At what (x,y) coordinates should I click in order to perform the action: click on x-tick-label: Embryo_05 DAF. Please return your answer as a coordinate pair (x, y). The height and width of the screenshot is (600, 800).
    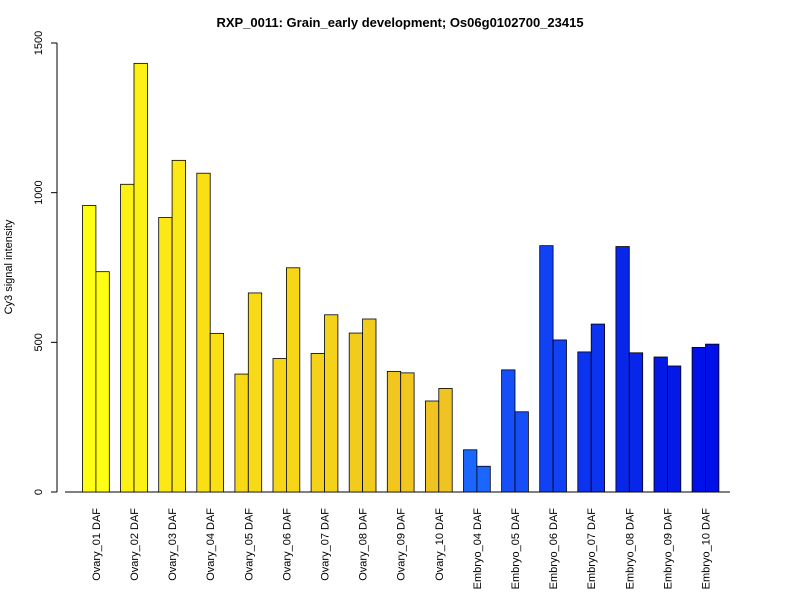
    Looking at the image, I should click on (516, 549).